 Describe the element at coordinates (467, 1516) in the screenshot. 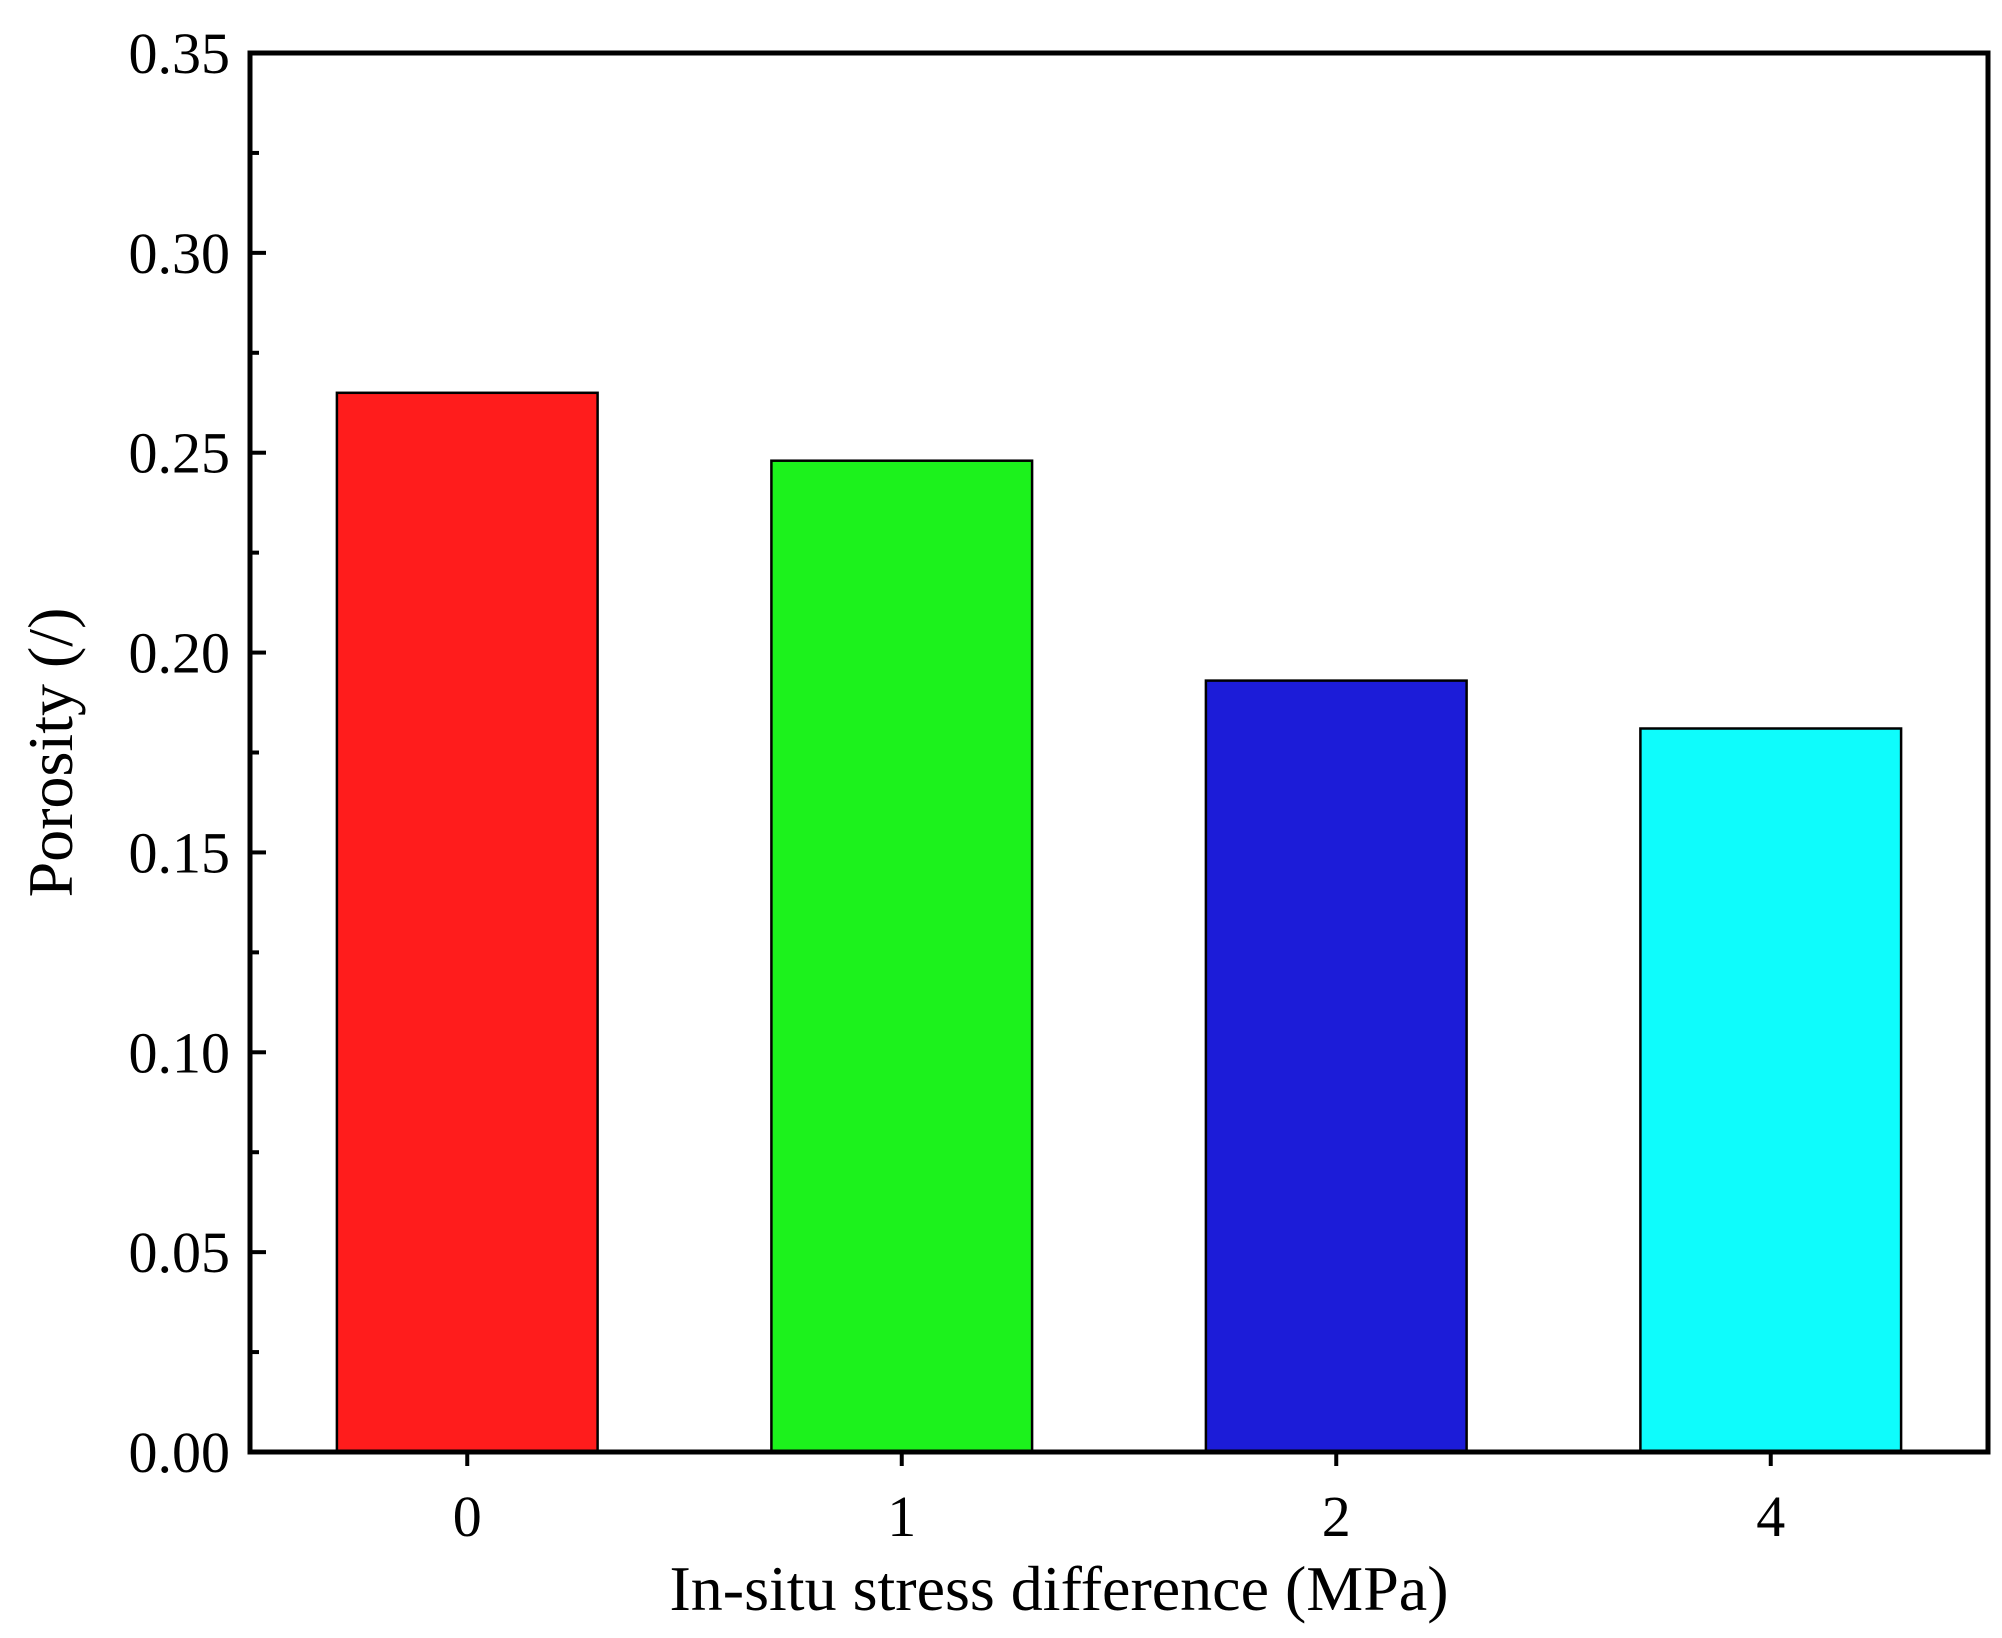

I see `x-tick-label: 0` at that location.